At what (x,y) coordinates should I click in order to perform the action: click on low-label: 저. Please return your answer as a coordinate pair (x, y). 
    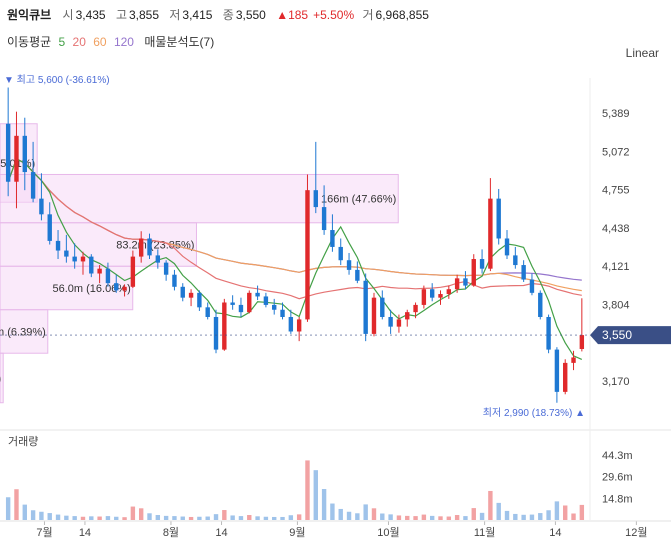
    Looking at the image, I should click on (175, 15).